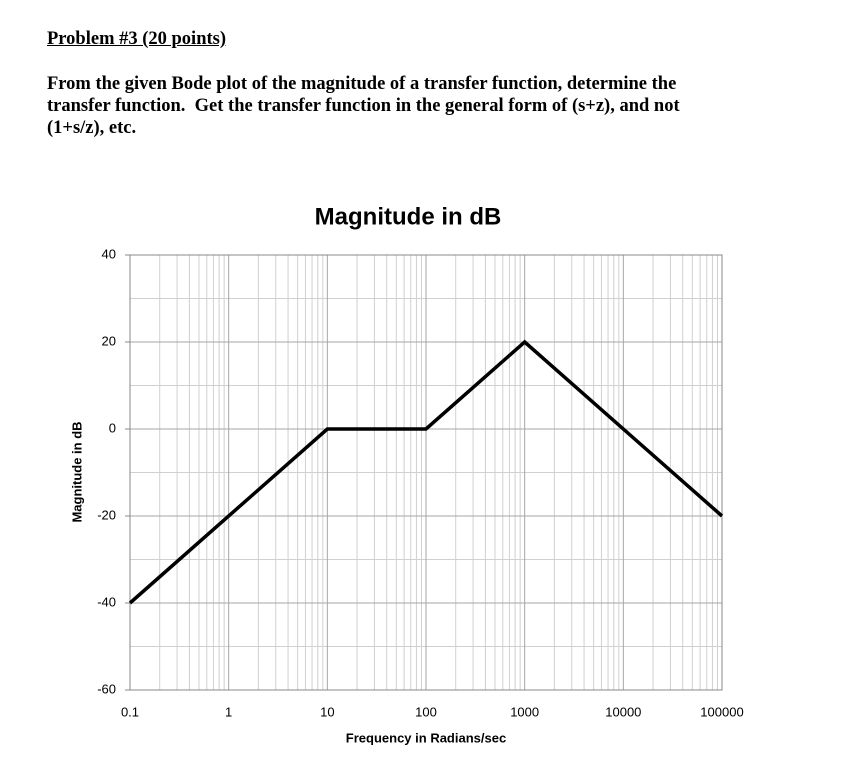 The height and width of the screenshot is (776, 859). Describe the element at coordinates (76, 471) in the screenshot. I see `y-axis-label: Magnitude in dB` at that location.